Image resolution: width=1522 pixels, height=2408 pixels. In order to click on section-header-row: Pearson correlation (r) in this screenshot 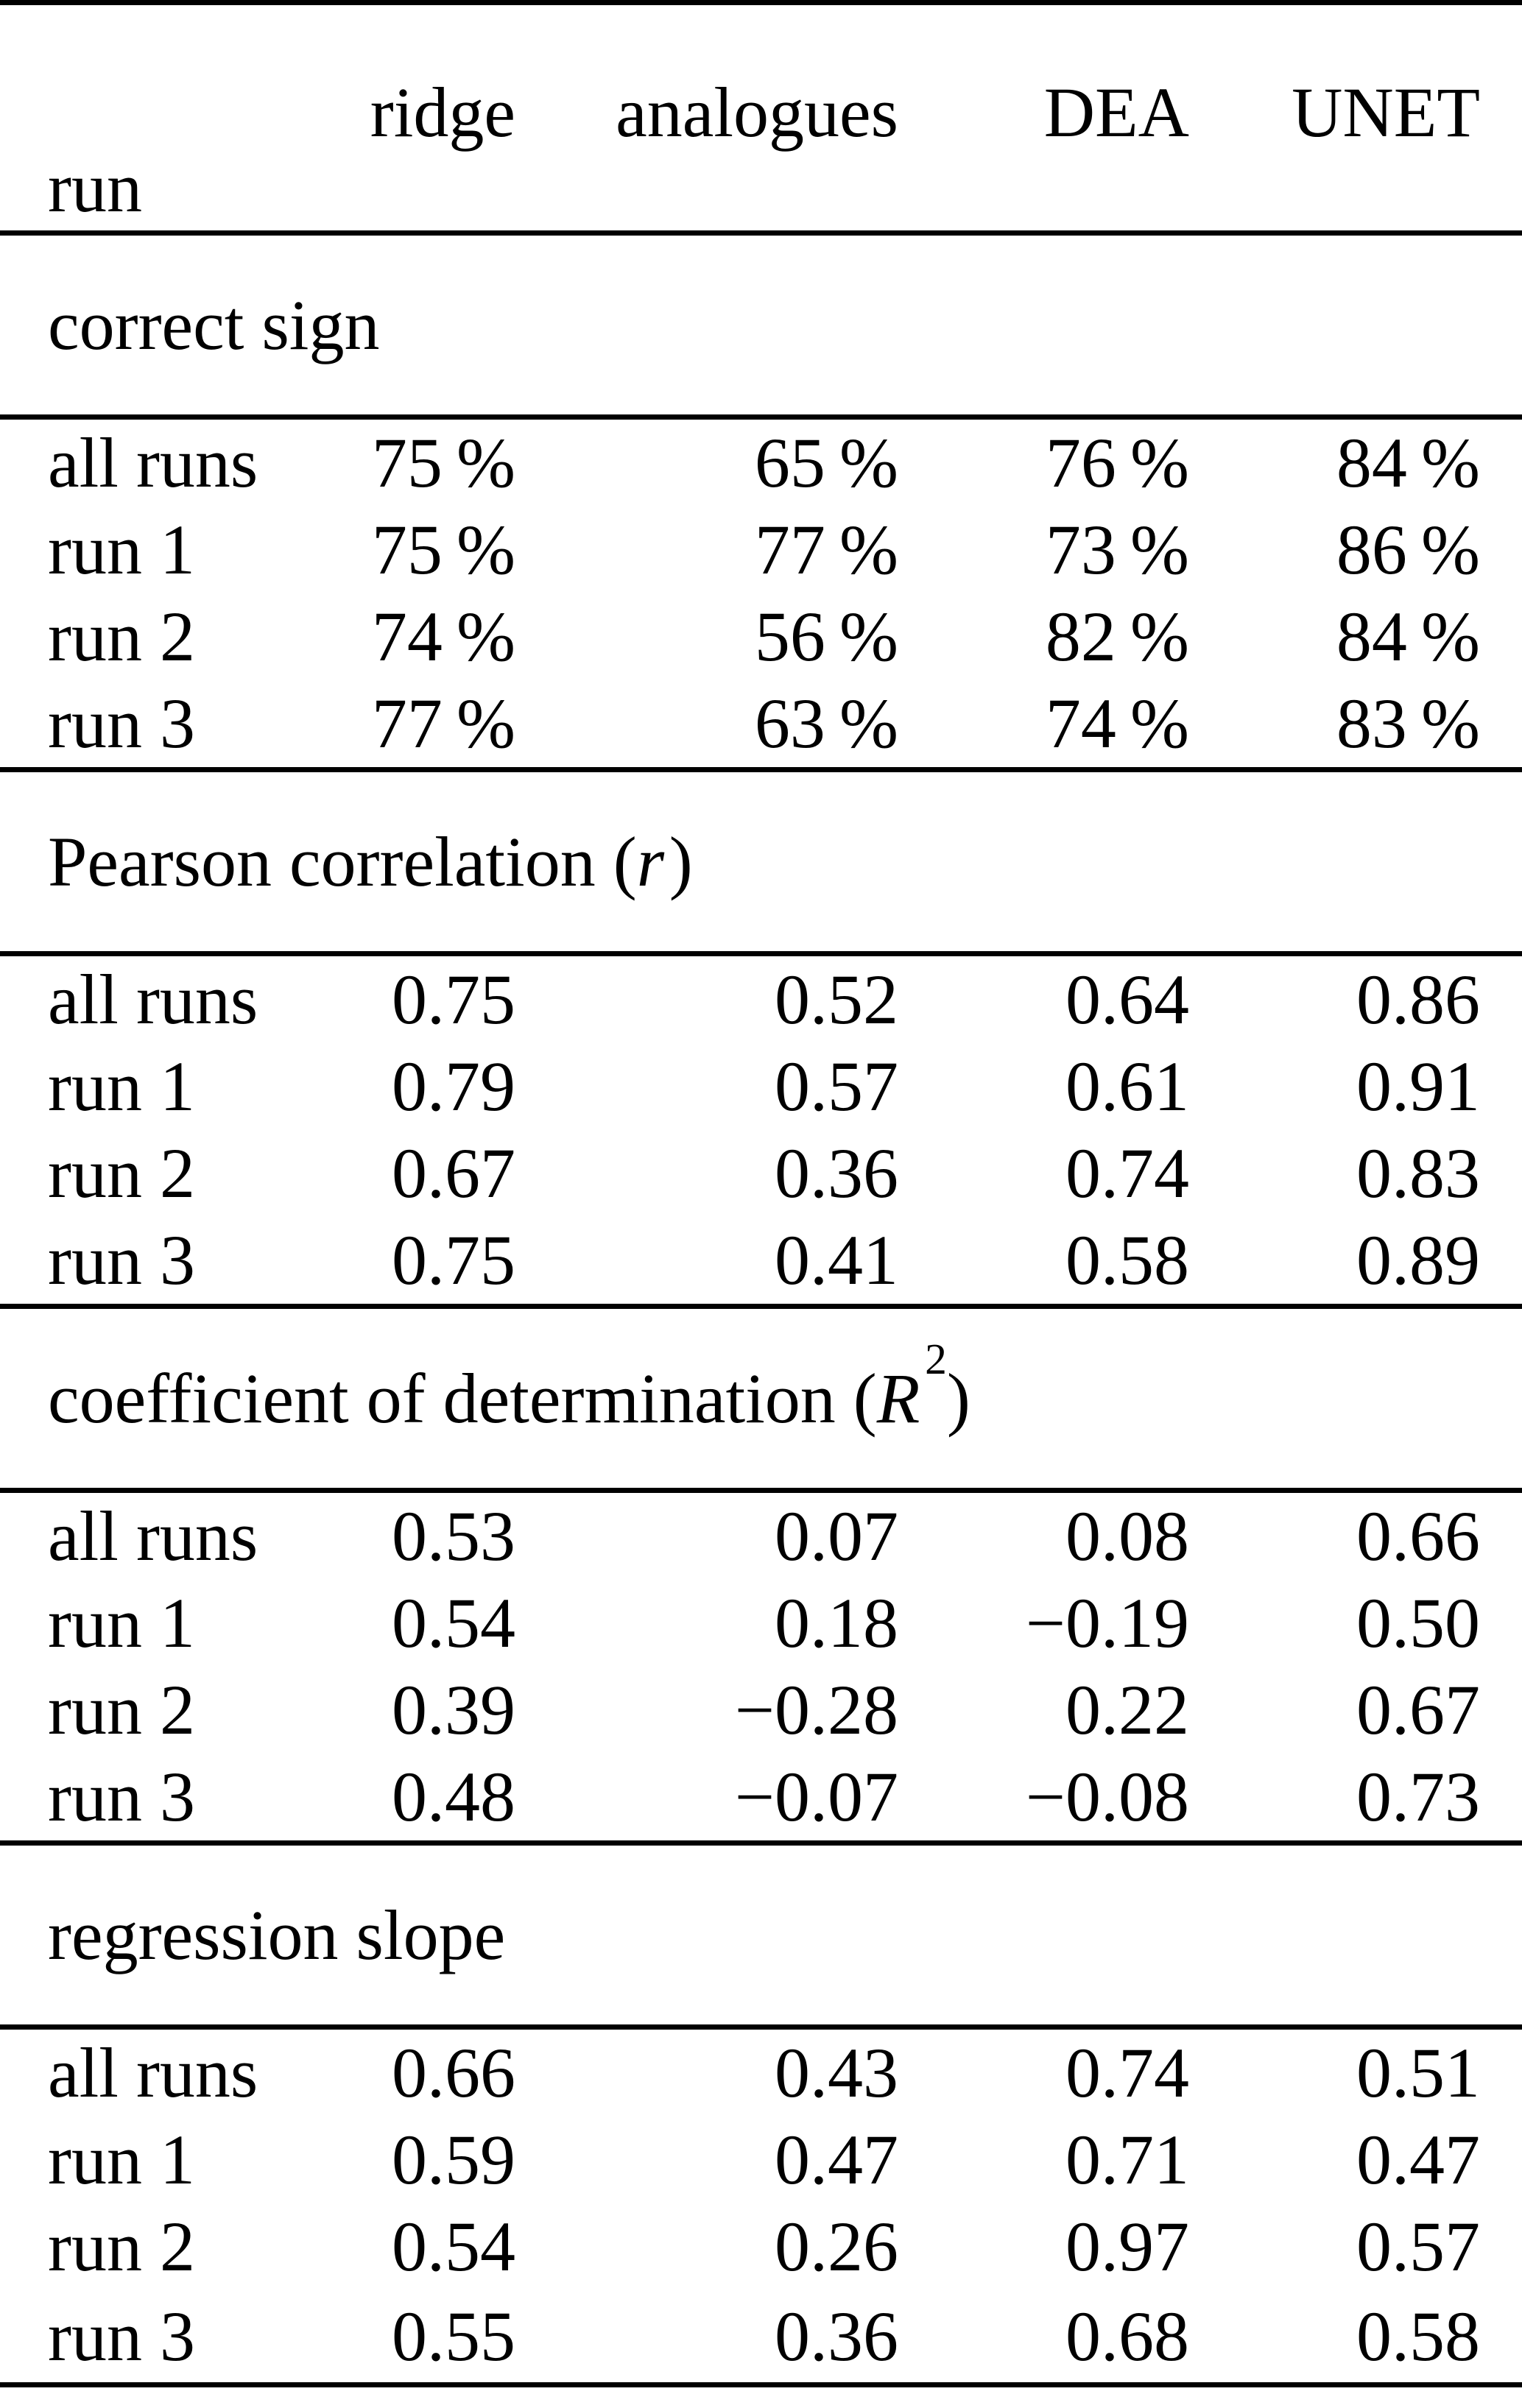, I will do `click(761, 864)`.